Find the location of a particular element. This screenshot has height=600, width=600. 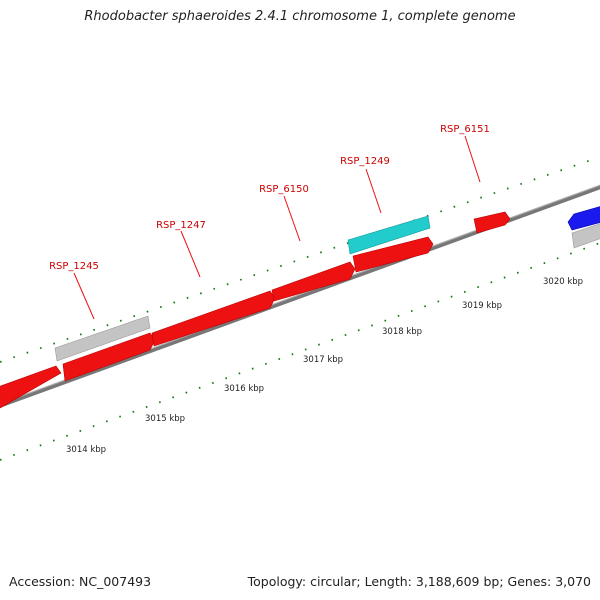

scale-label: 3018 kbp is located at coordinates (402, 332).